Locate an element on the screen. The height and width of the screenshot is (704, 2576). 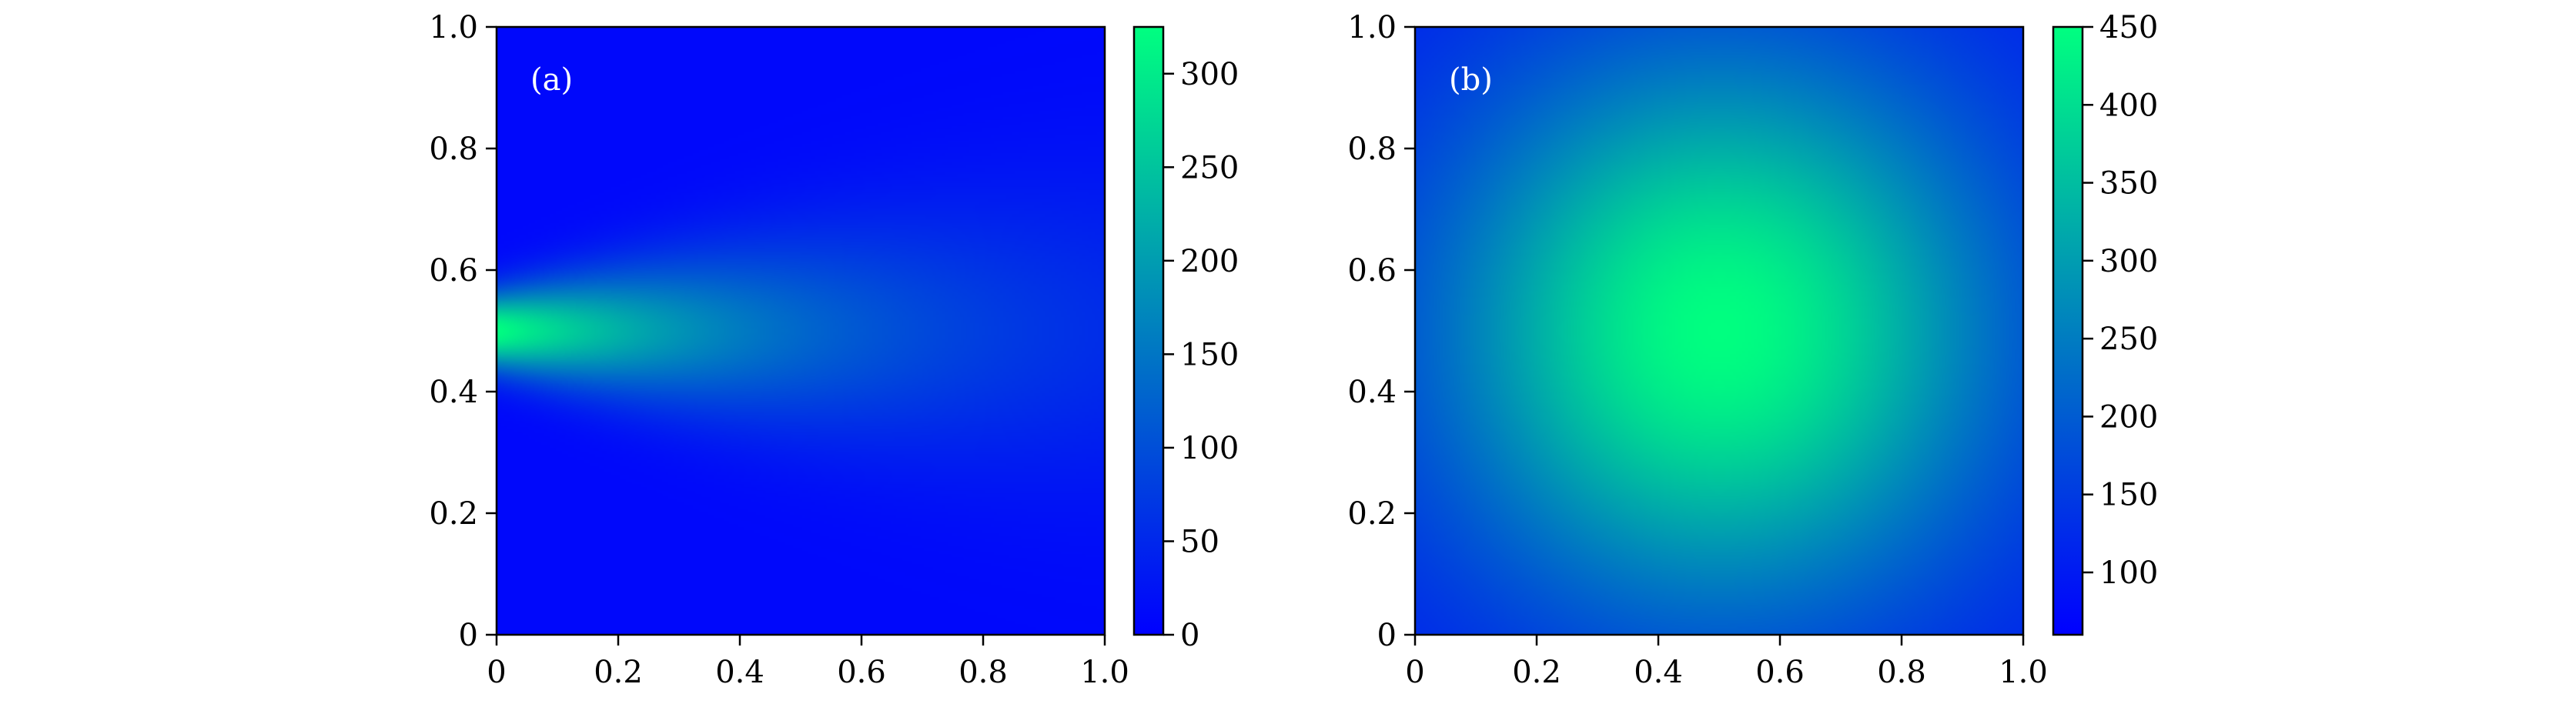
colorbar-tick-label: 50 is located at coordinates (1199, 542).